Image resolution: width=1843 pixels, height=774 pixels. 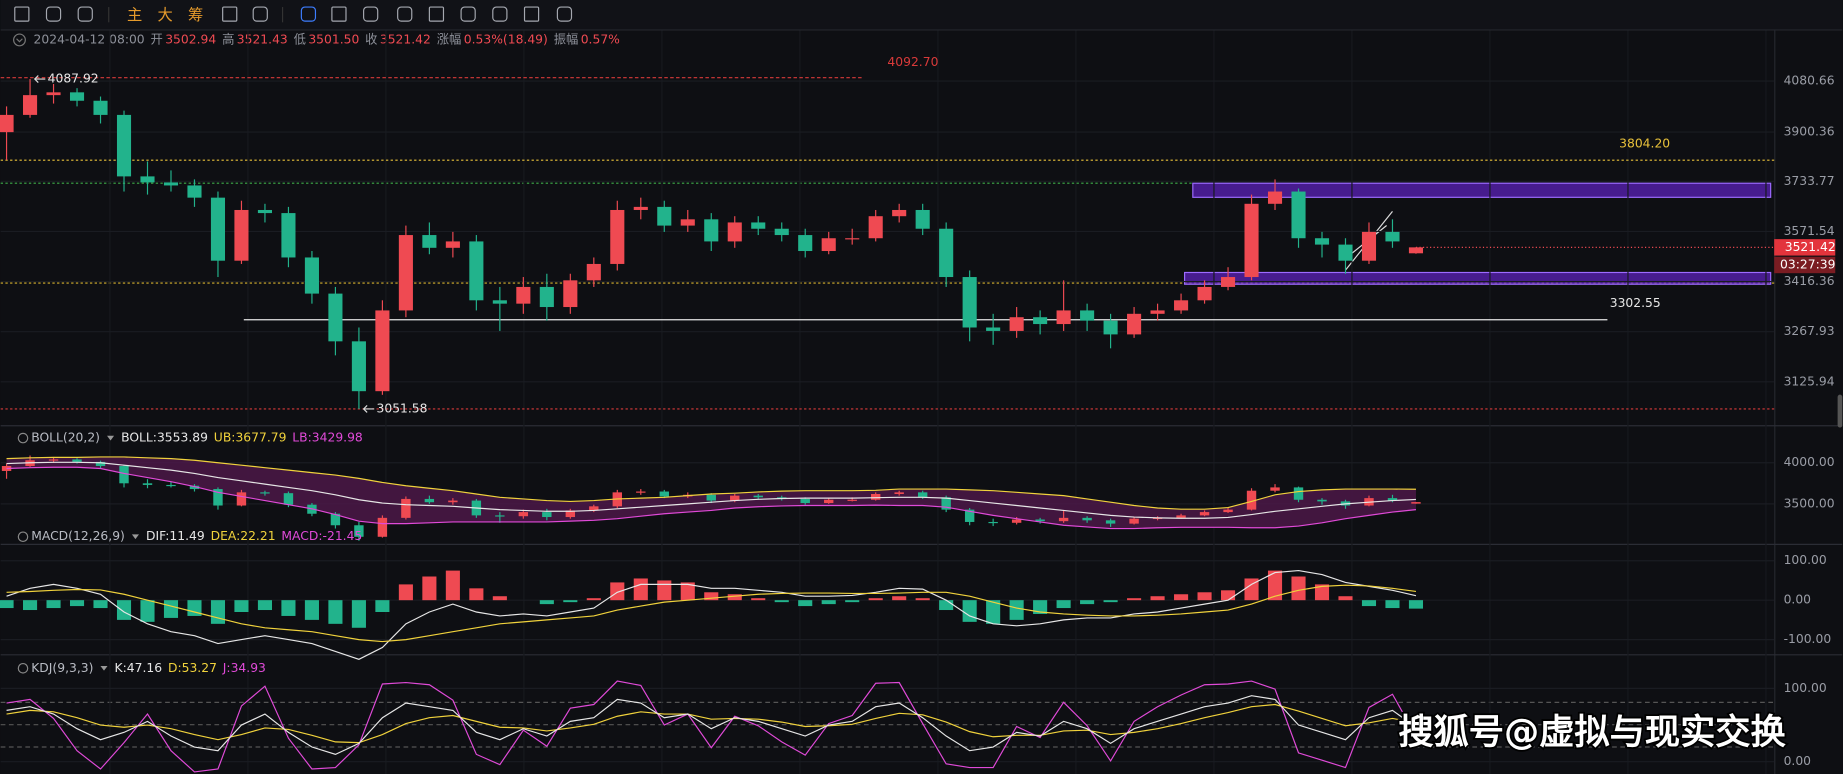 I want to click on y-tick-label: 3500.00, so click(x=1809, y=503).